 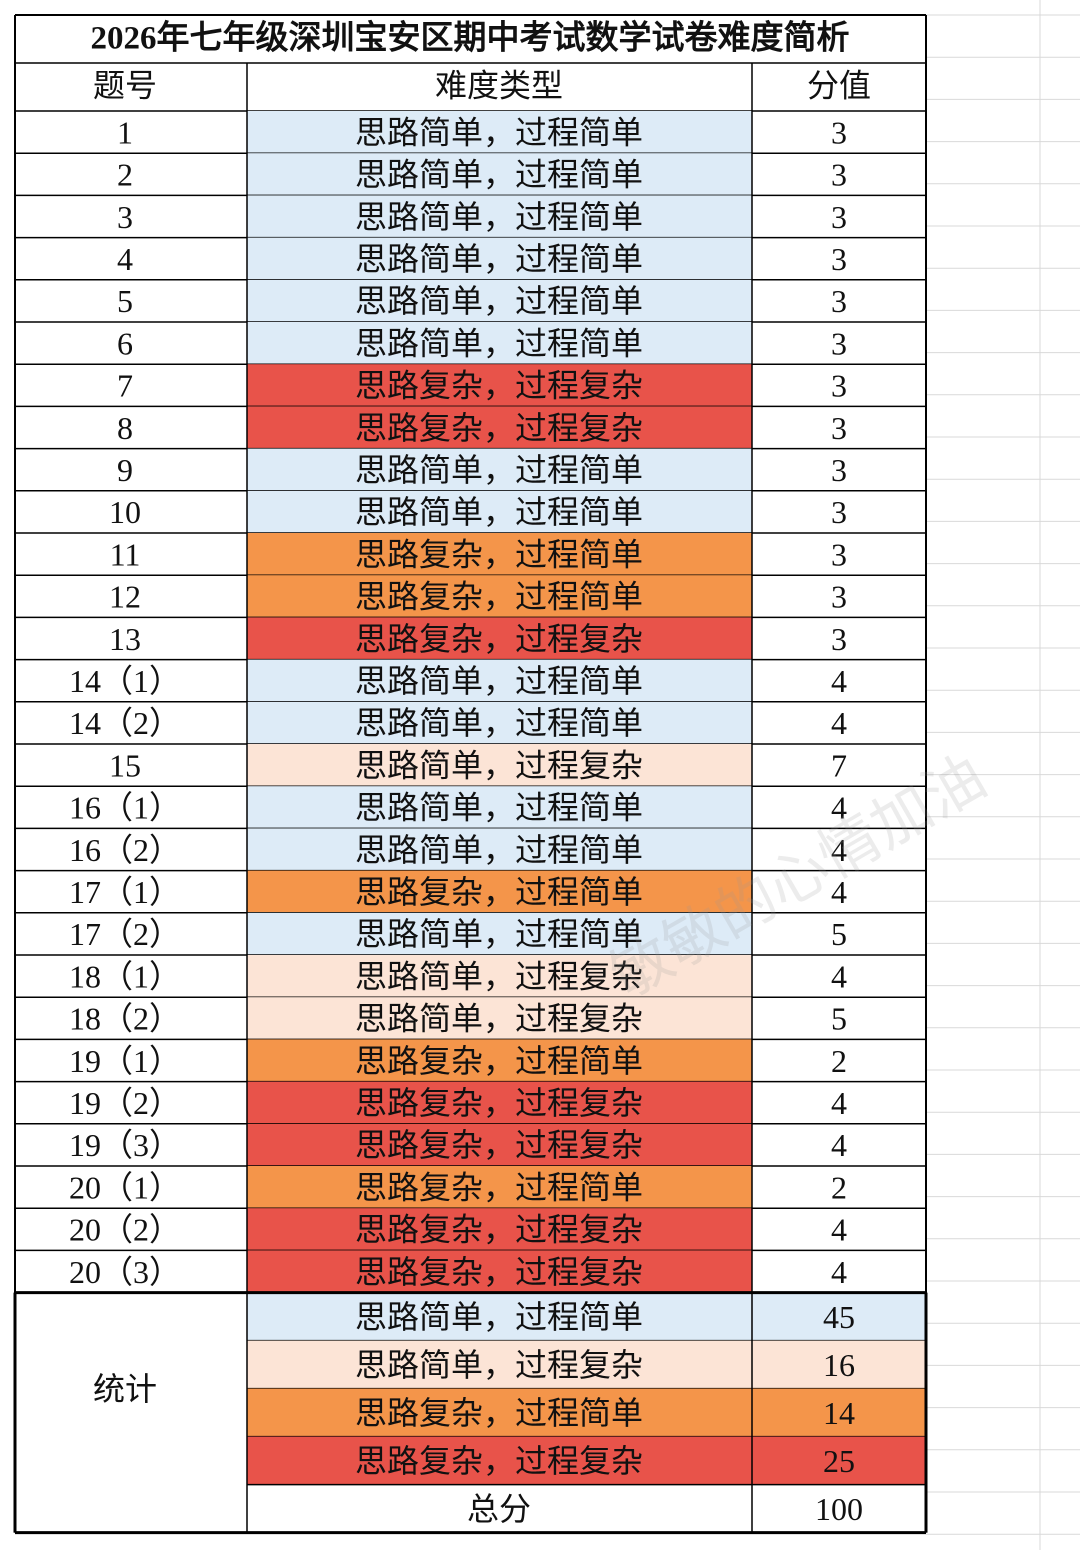 What do you see at coordinates (839, 1509) in the screenshot?
I see `total-value: 100` at bounding box center [839, 1509].